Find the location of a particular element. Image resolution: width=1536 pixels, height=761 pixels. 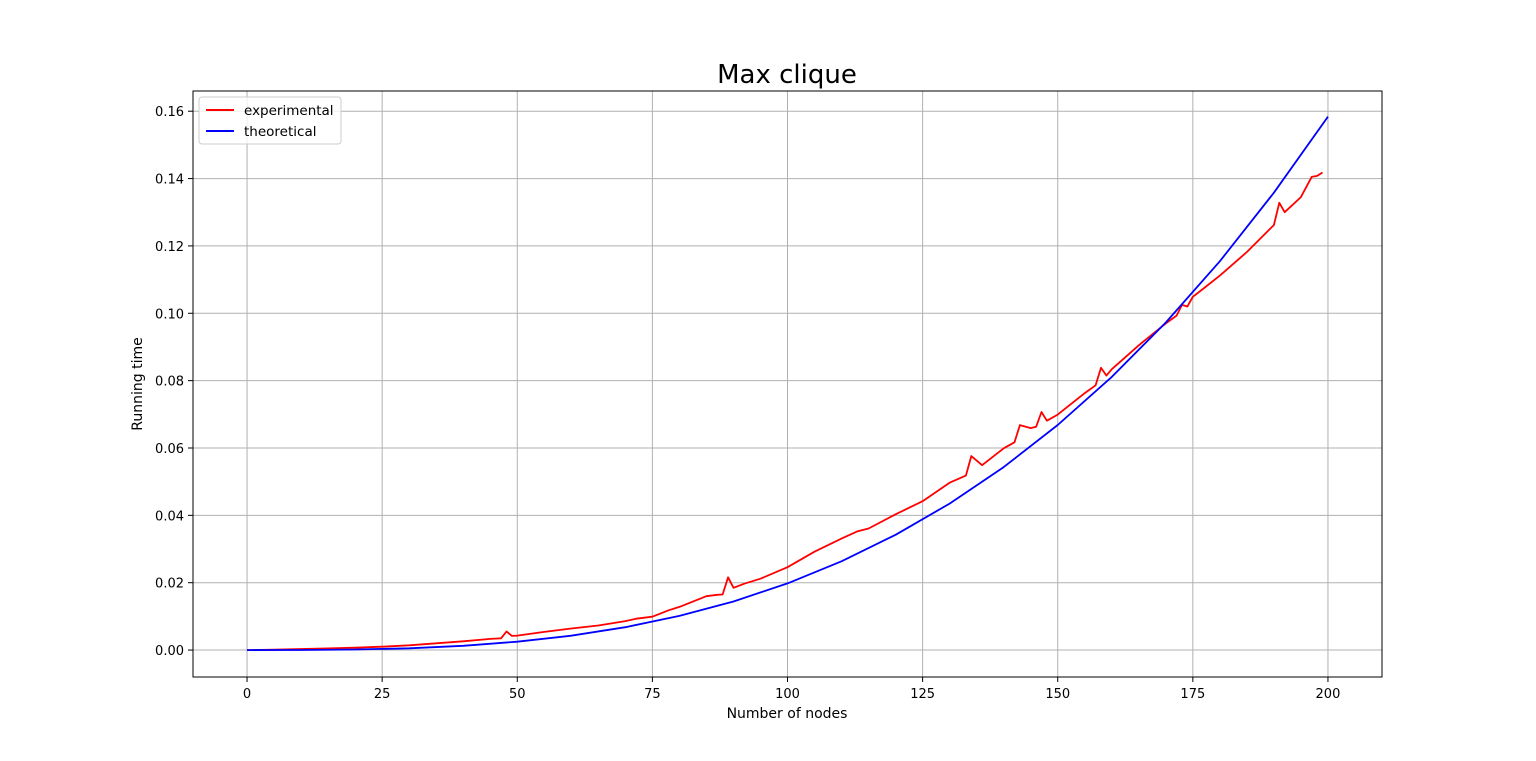

x-tick-label: 100 is located at coordinates (787, 694).